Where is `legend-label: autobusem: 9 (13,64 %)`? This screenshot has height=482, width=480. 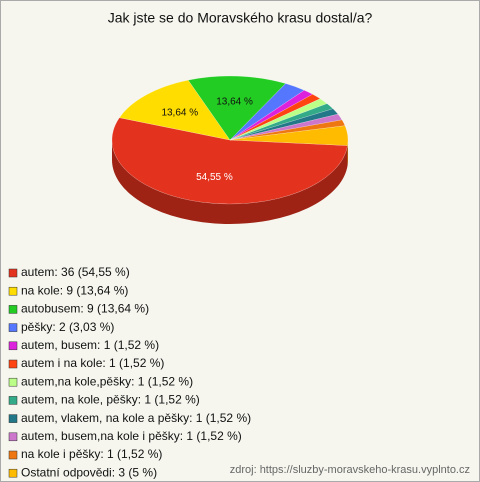 legend-label: autobusem: 9 (13,64 %) is located at coordinates (85, 309).